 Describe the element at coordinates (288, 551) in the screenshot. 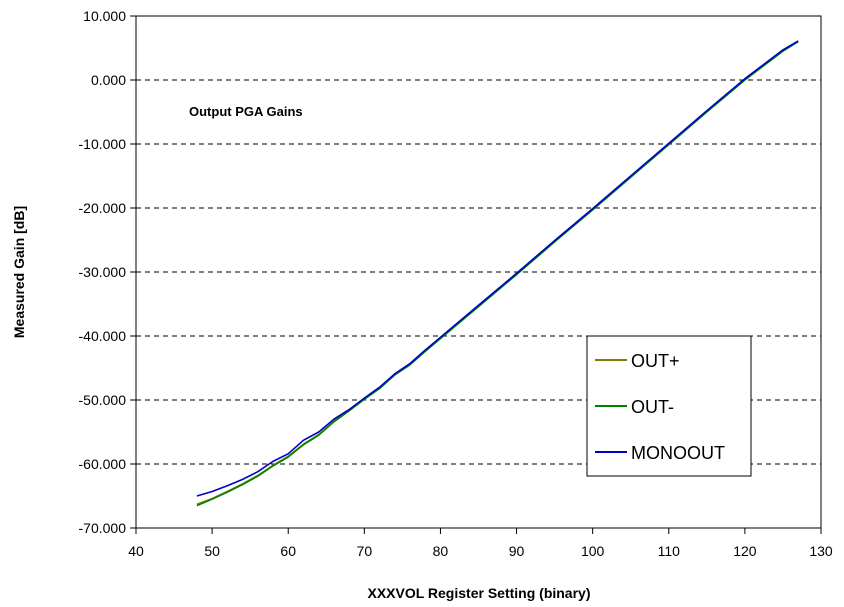

I see `x-tick-label: 60` at that location.